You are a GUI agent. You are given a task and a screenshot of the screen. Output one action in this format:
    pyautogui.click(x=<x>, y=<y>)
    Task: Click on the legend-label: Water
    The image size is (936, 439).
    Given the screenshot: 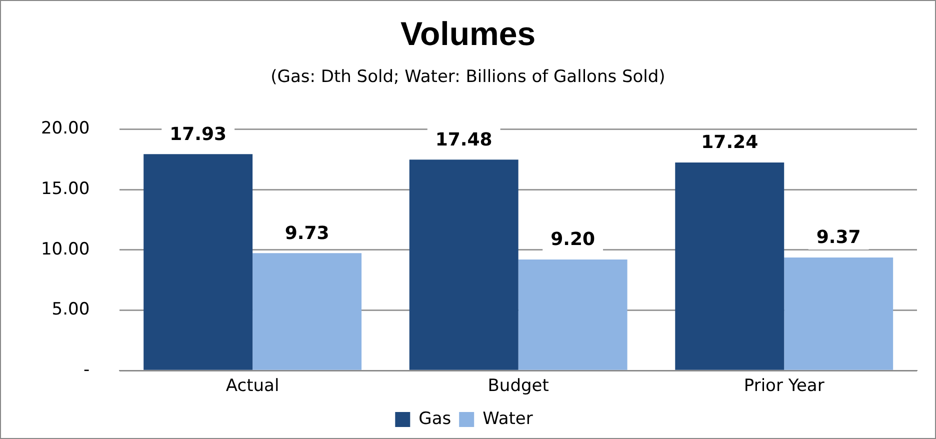 What is the action you would take?
    pyautogui.click(x=507, y=418)
    